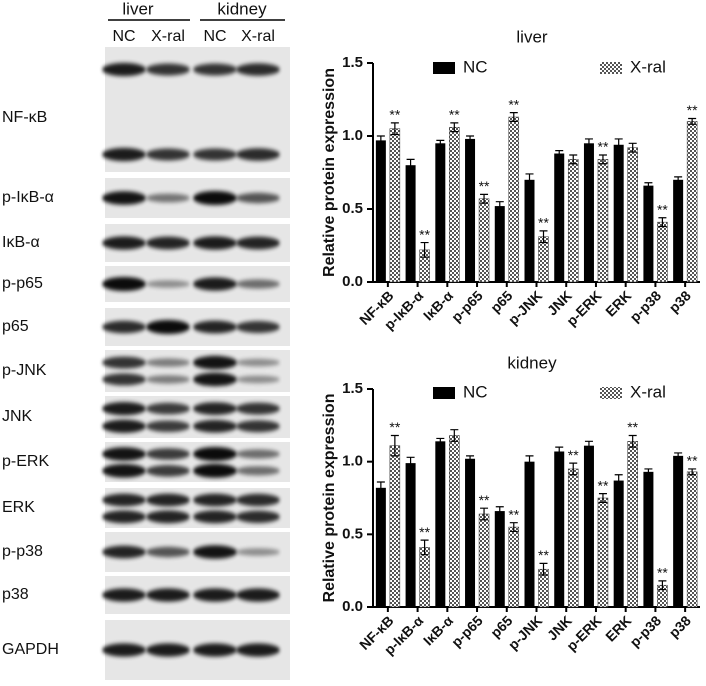 This screenshot has width=706, height=686. What do you see at coordinates (680, 301) in the screenshot?
I see `x-tick-label: p38` at bounding box center [680, 301].